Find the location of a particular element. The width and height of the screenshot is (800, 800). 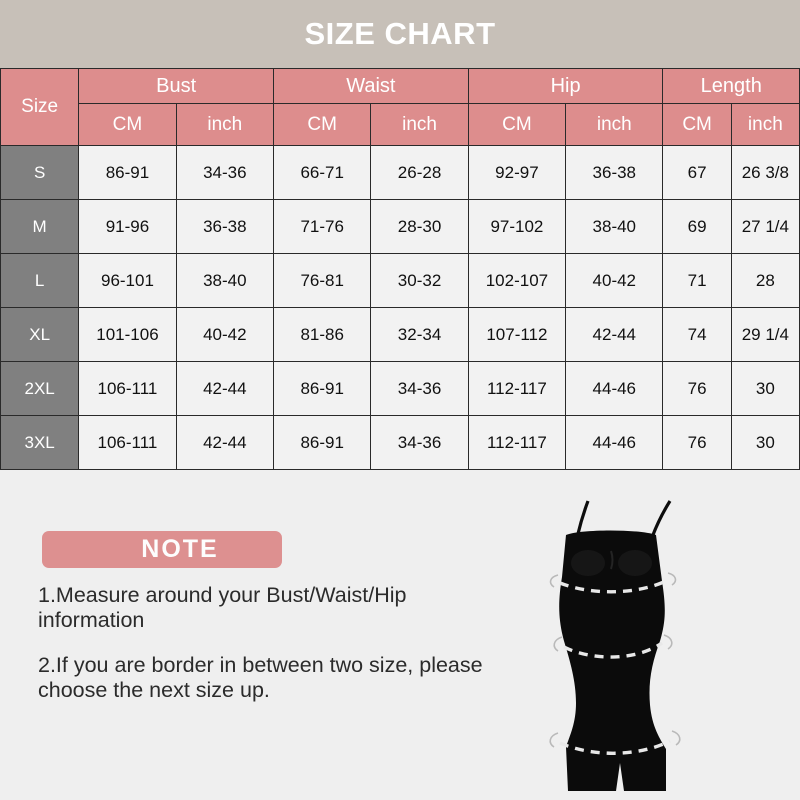

garment-illustration: Bust Waist Hip is located at coordinates (660, 647).